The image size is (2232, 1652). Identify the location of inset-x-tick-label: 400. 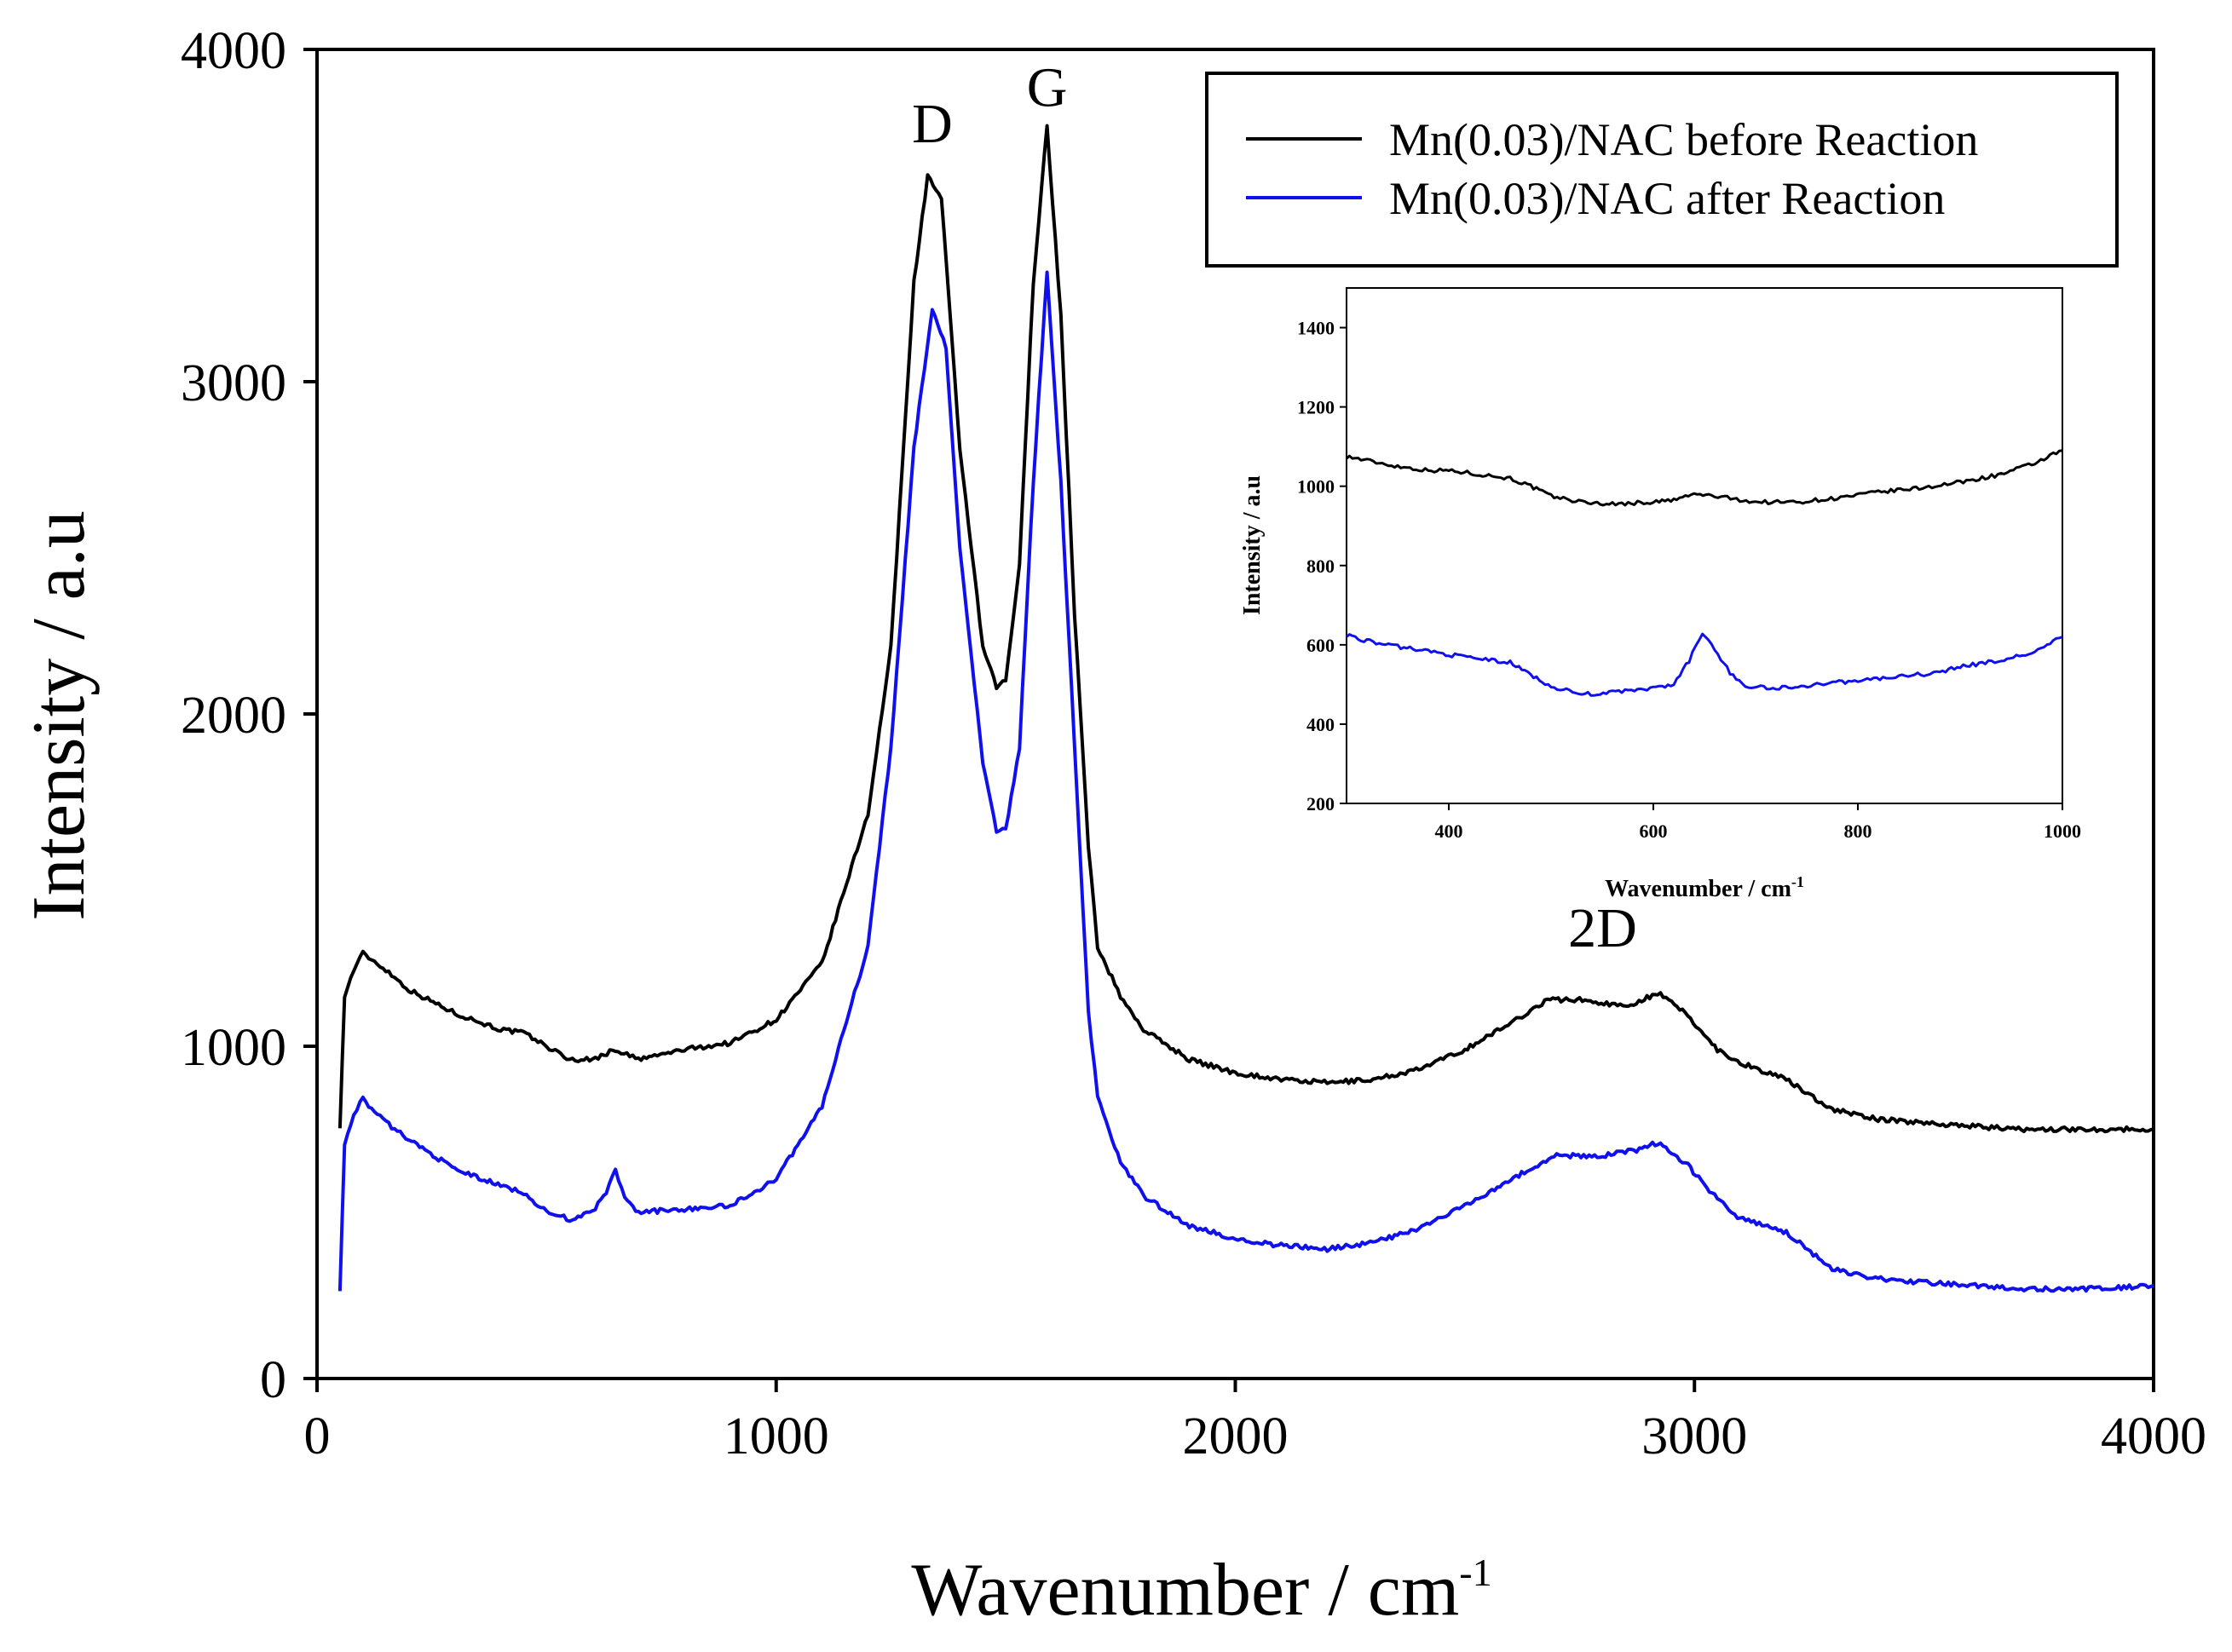
(1449, 831).